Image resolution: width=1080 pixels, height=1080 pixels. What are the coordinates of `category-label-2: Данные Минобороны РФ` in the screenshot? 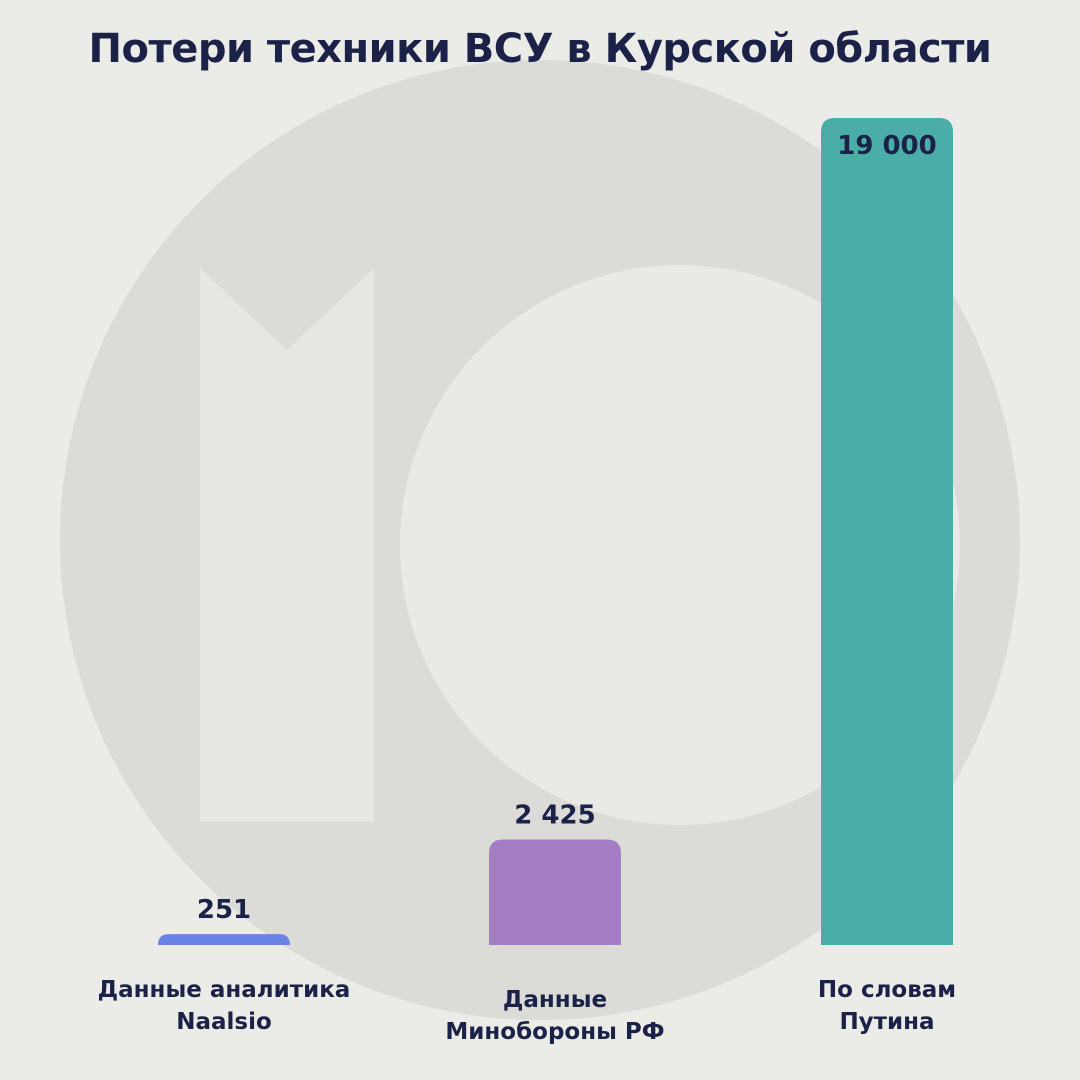 It's located at (554, 1016).